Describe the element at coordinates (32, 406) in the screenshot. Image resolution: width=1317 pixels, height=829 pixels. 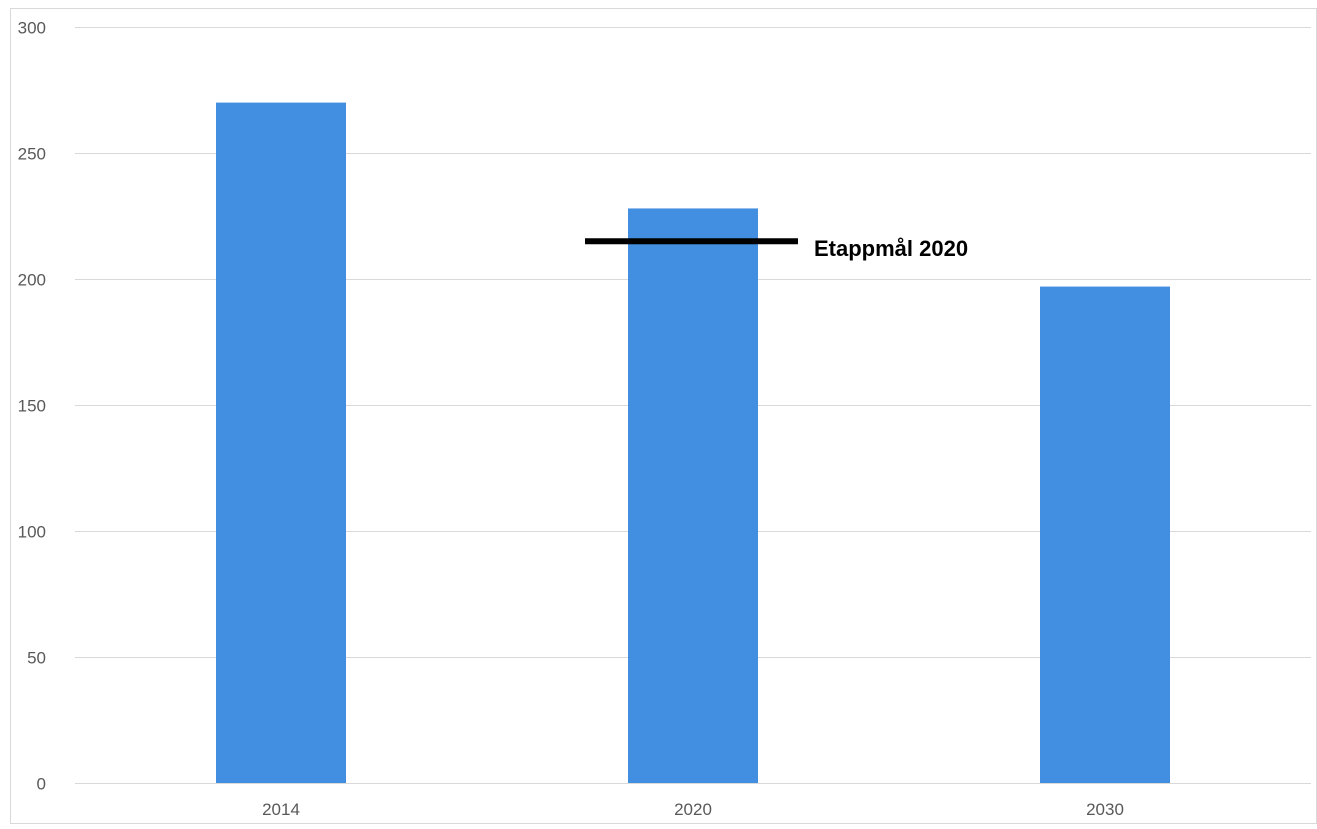
I see `y-tick-label-150: 150` at that location.